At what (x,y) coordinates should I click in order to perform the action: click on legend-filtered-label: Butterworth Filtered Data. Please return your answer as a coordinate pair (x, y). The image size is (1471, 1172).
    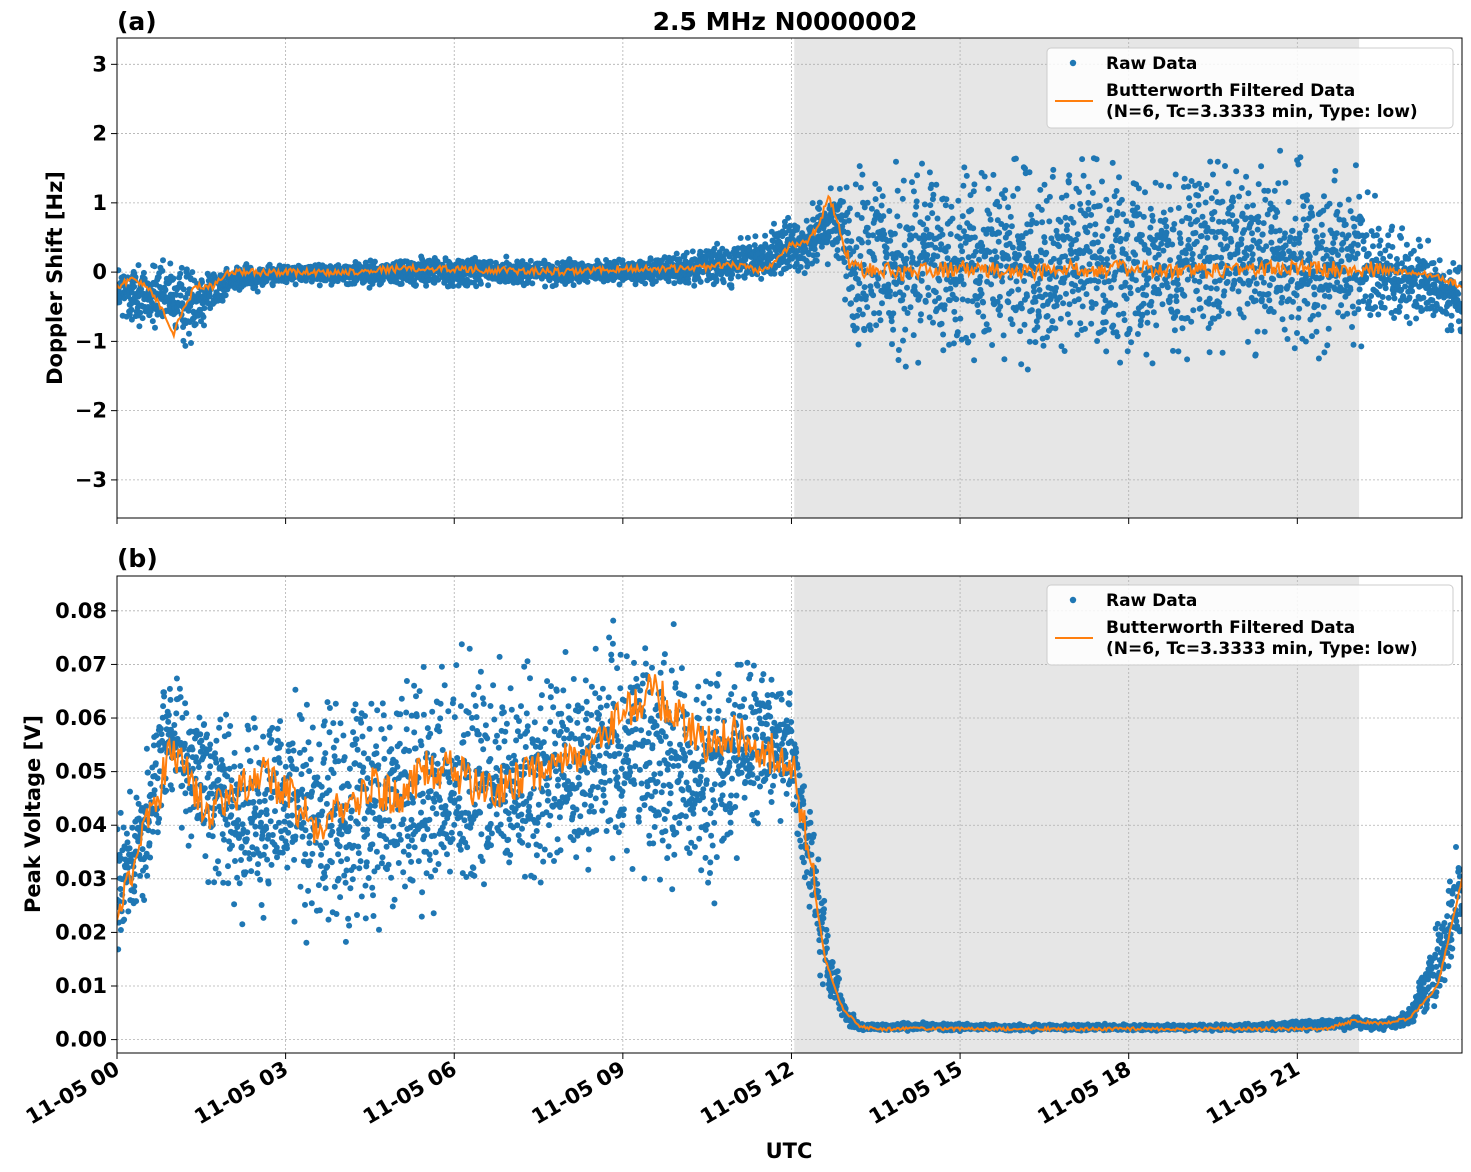
    Looking at the image, I should click on (1230, 91).